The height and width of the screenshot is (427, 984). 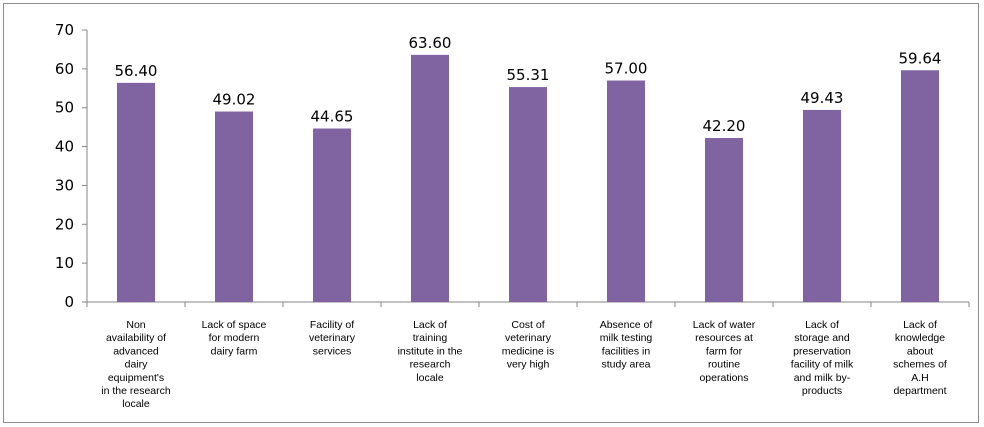 I want to click on data-label: 42.20, so click(x=724, y=126).